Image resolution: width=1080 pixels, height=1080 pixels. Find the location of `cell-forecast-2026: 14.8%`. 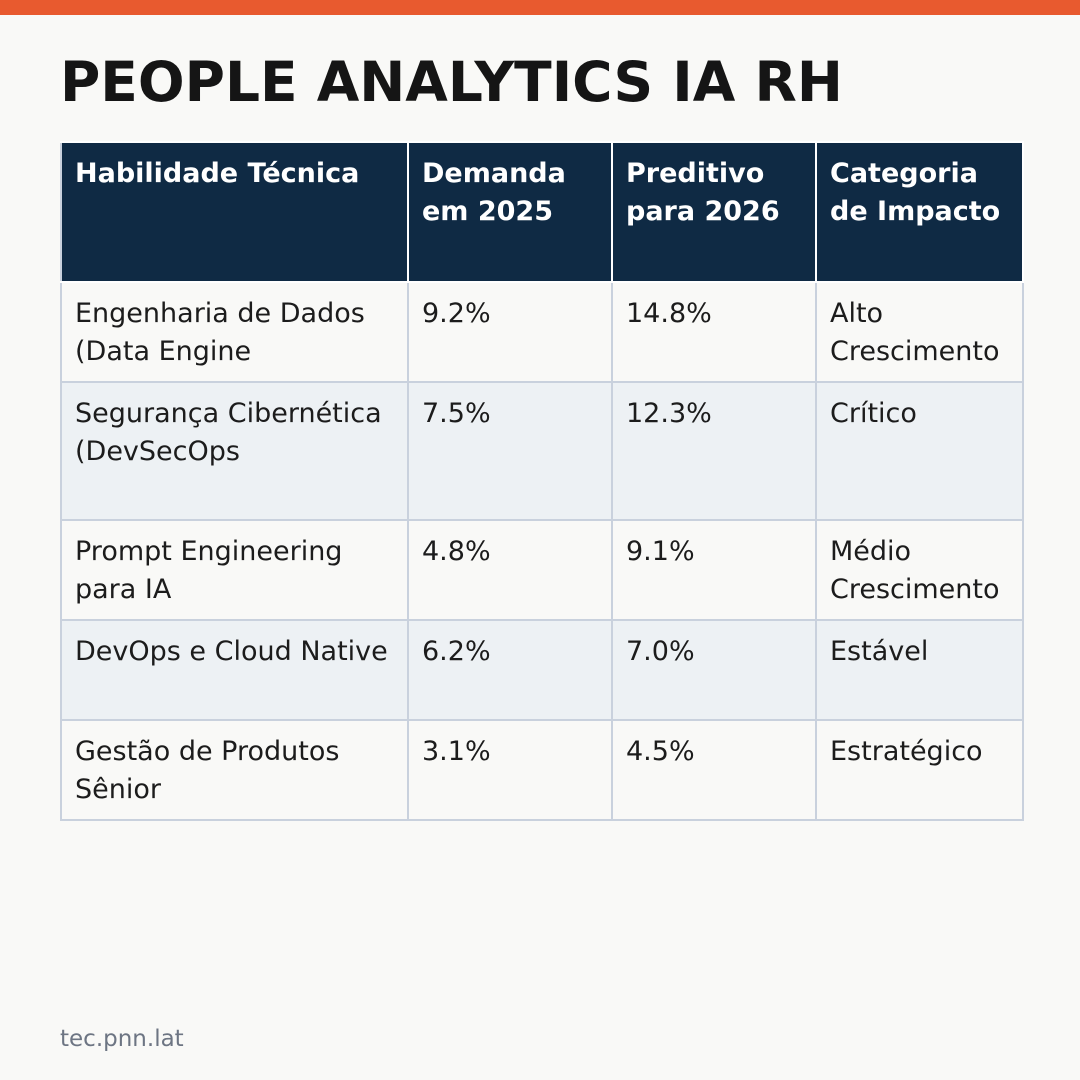

cell-forecast-2026: 14.8% is located at coordinates (714, 332).